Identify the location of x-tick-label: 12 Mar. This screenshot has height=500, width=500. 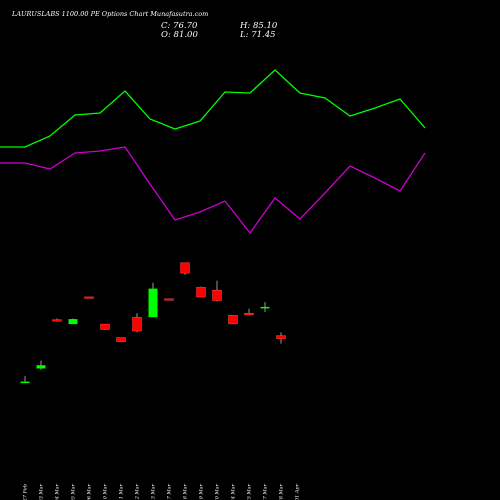
(138, 491).